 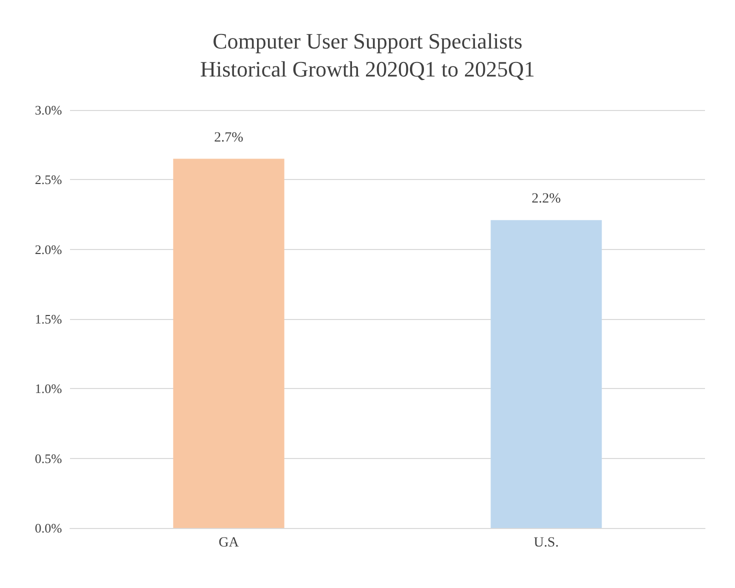 What do you see at coordinates (229, 543) in the screenshot?
I see `x-tick-label: GA` at bounding box center [229, 543].